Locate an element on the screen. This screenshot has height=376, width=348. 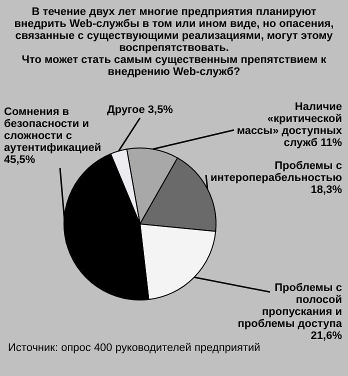
text: Источник: опрос 400 руководителей предприятий is located at coordinates (134, 348).